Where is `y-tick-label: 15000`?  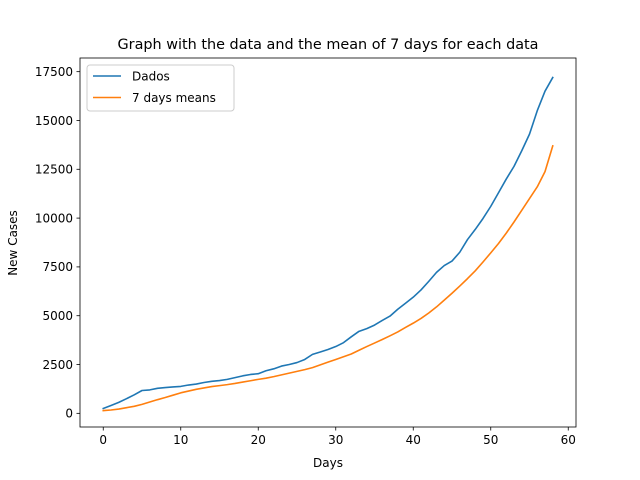 y-tick-label: 15000 is located at coordinates (54, 121).